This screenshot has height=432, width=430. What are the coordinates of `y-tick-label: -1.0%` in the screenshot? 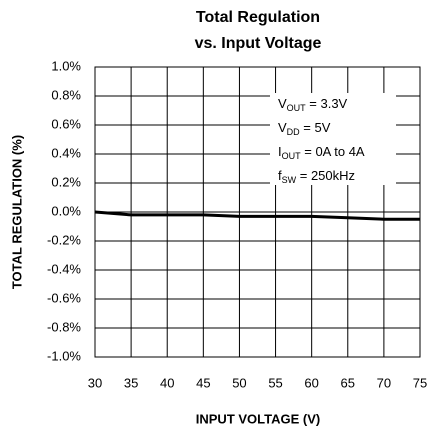 It's located at (64, 355).